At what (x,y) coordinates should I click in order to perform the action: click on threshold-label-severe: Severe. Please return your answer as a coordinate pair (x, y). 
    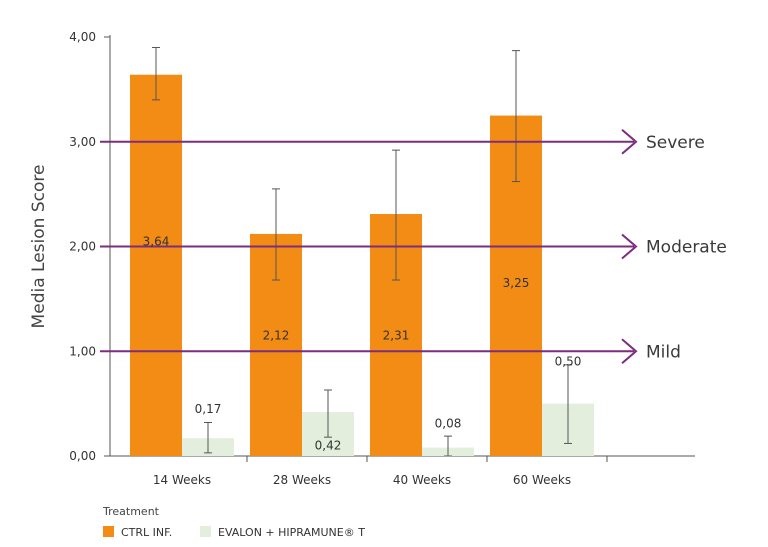
    Looking at the image, I should click on (675, 143).